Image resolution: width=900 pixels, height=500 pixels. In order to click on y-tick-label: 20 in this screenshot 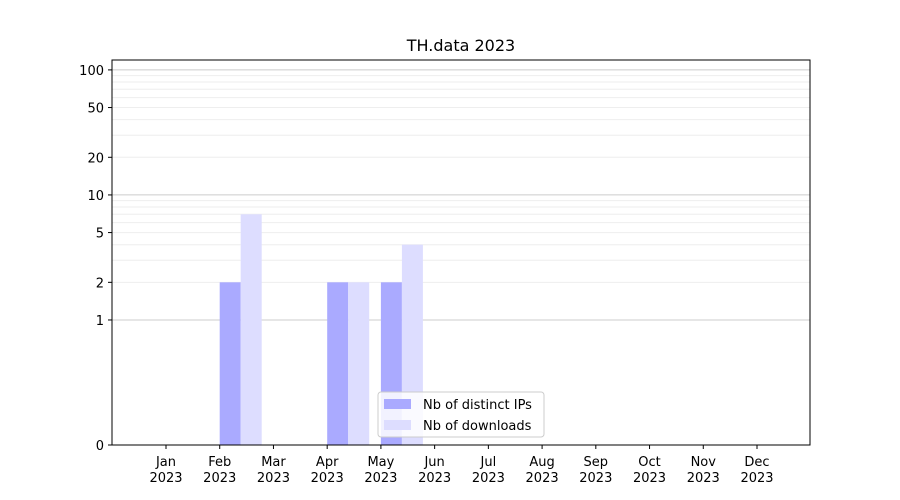, I will do `click(95, 158)`.